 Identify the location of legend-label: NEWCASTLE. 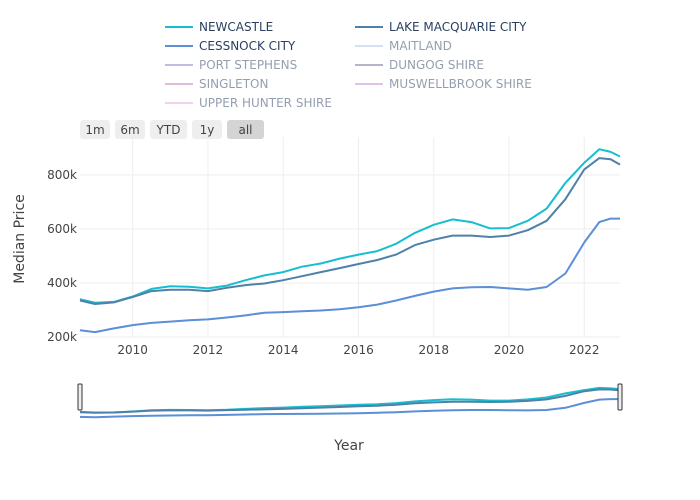
(236, 27).